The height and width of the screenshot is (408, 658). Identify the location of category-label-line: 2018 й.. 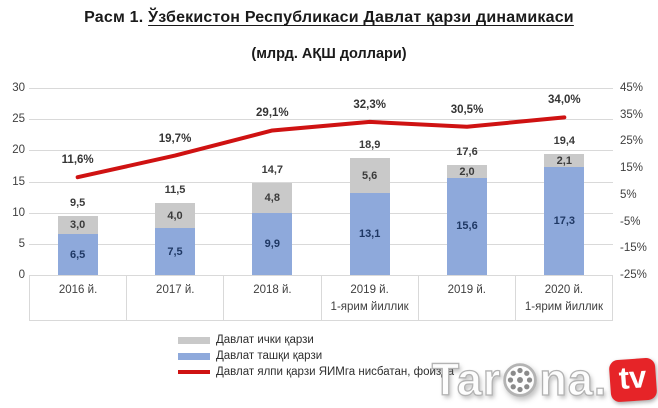
(272, 290).